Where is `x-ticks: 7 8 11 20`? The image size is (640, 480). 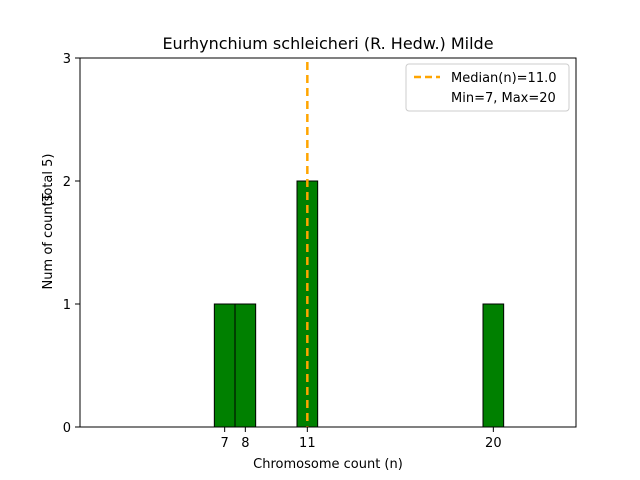 x-ticks: 7 8 11 20 is located at coordinates (361, 439).